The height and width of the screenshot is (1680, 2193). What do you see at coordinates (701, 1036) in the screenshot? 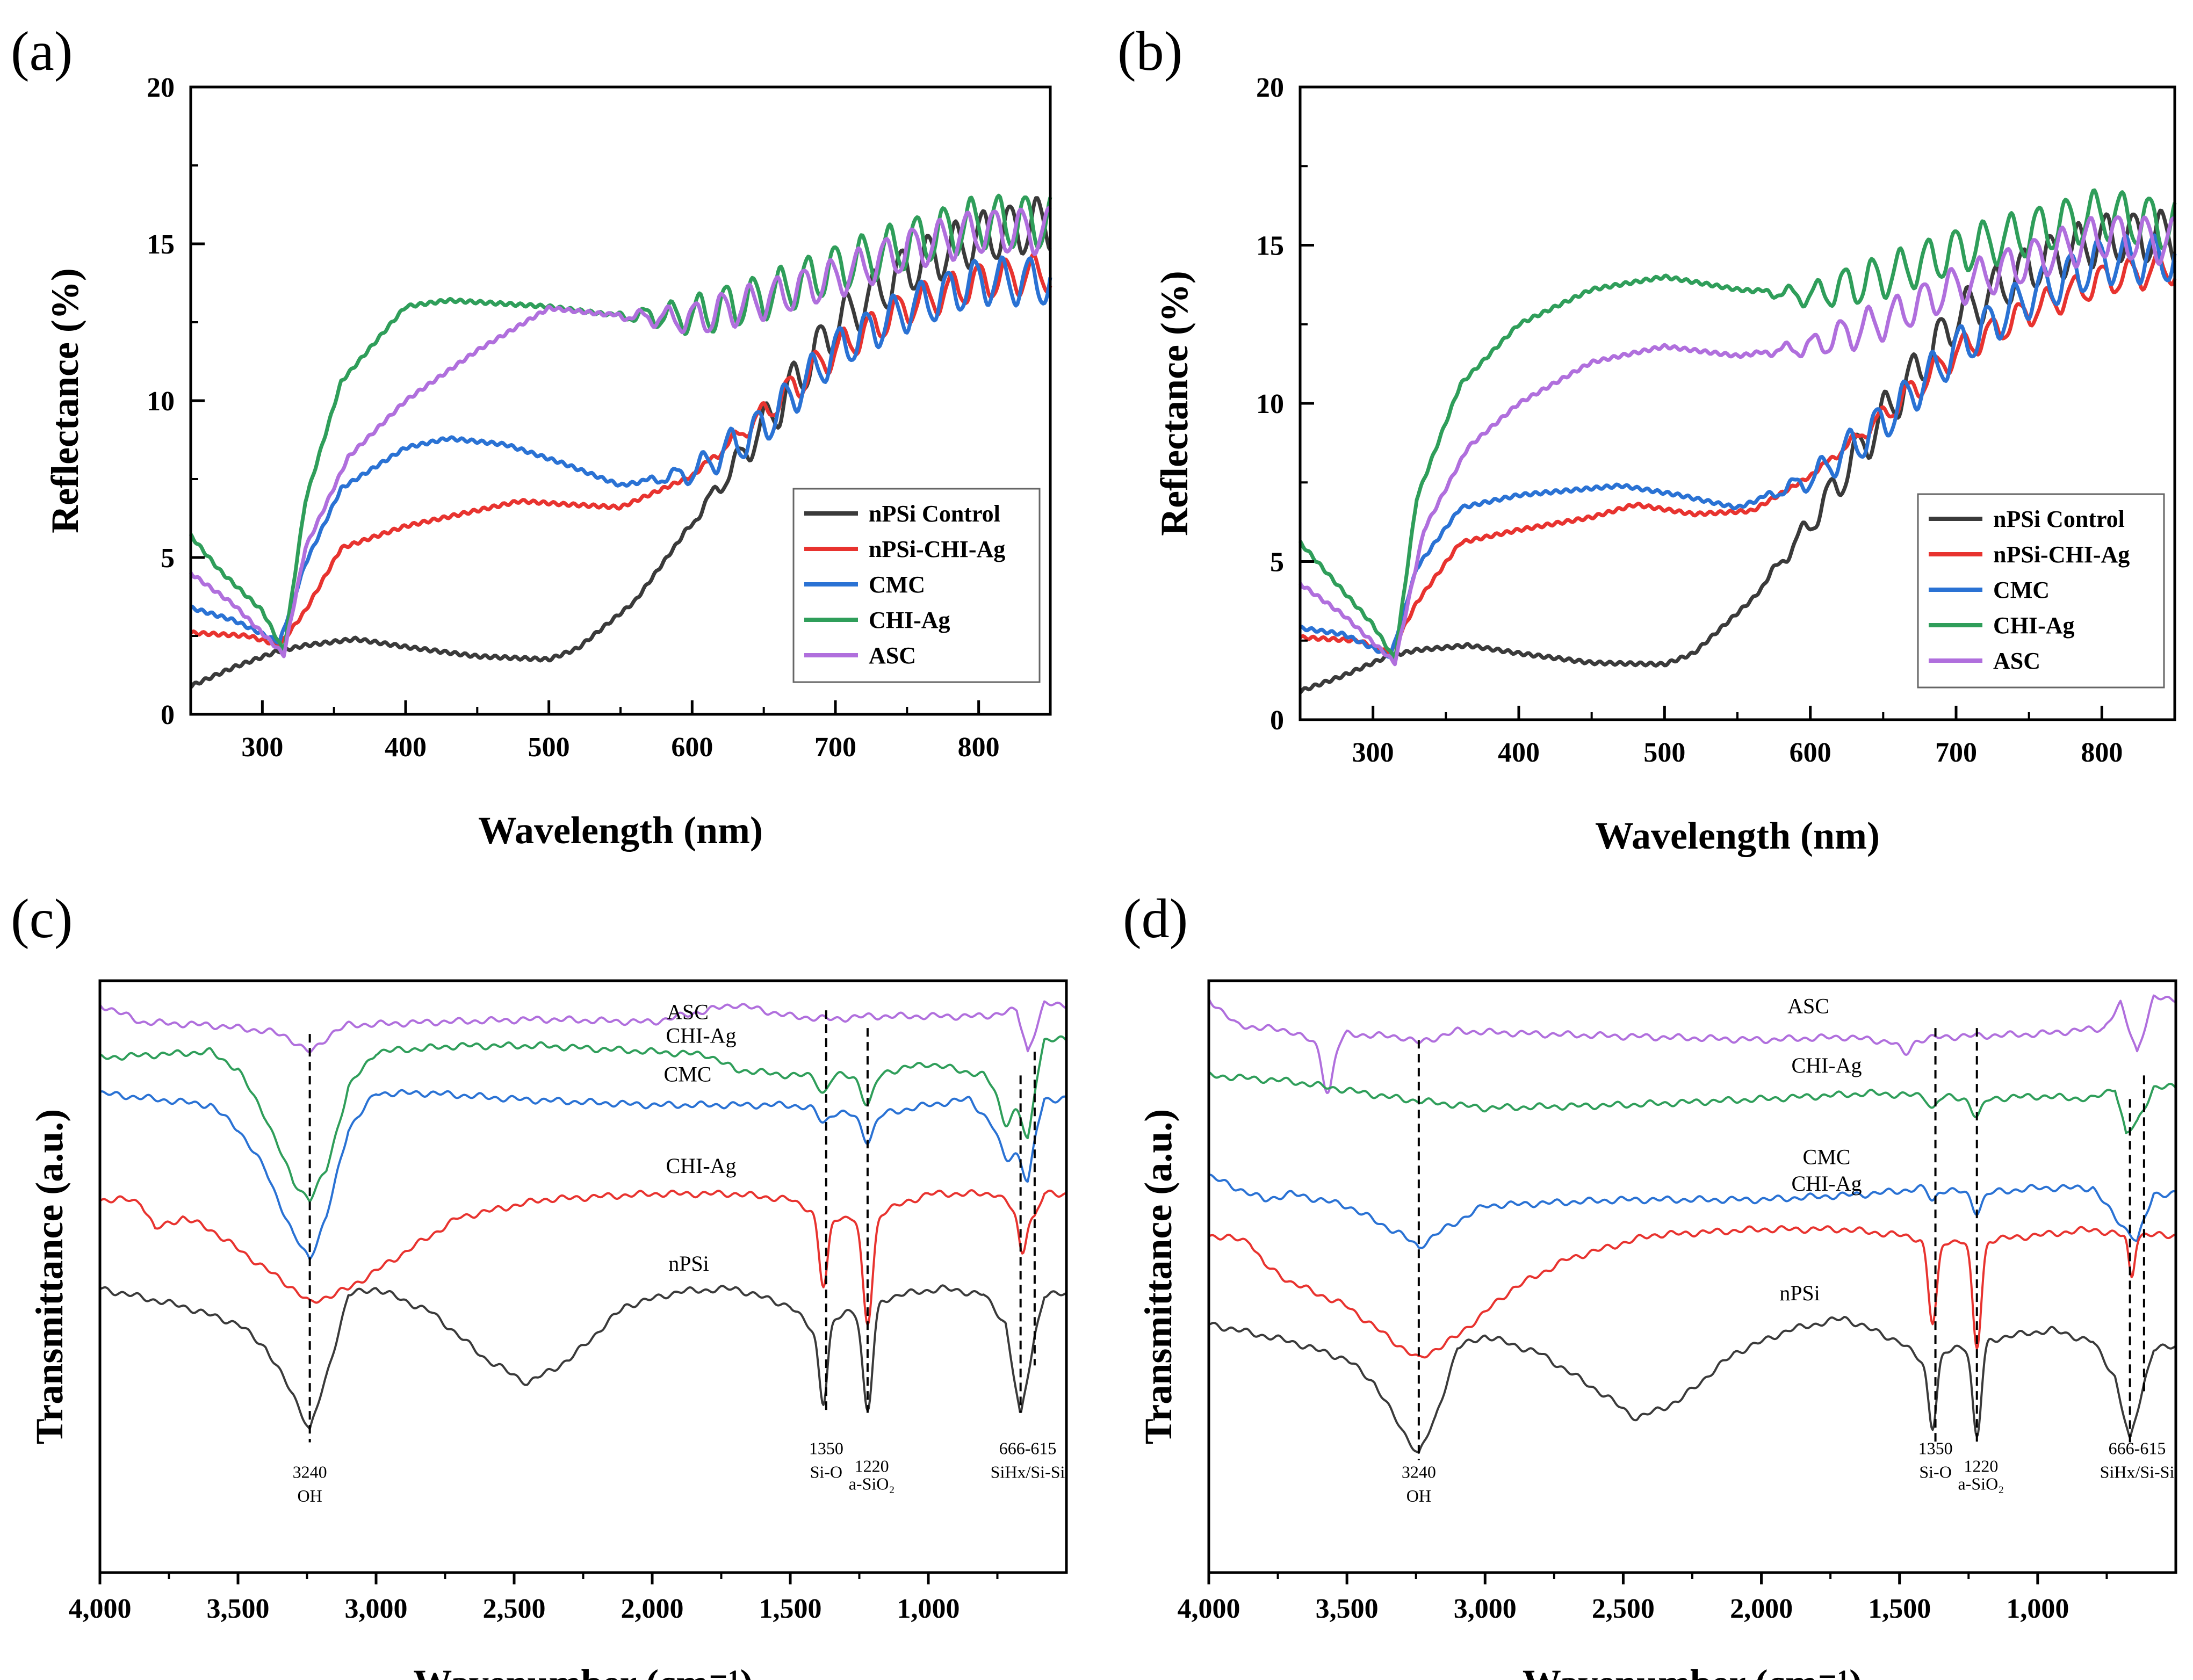
I see `curve-label-2: CHI-Ag` at bounding box center [701, 1036].